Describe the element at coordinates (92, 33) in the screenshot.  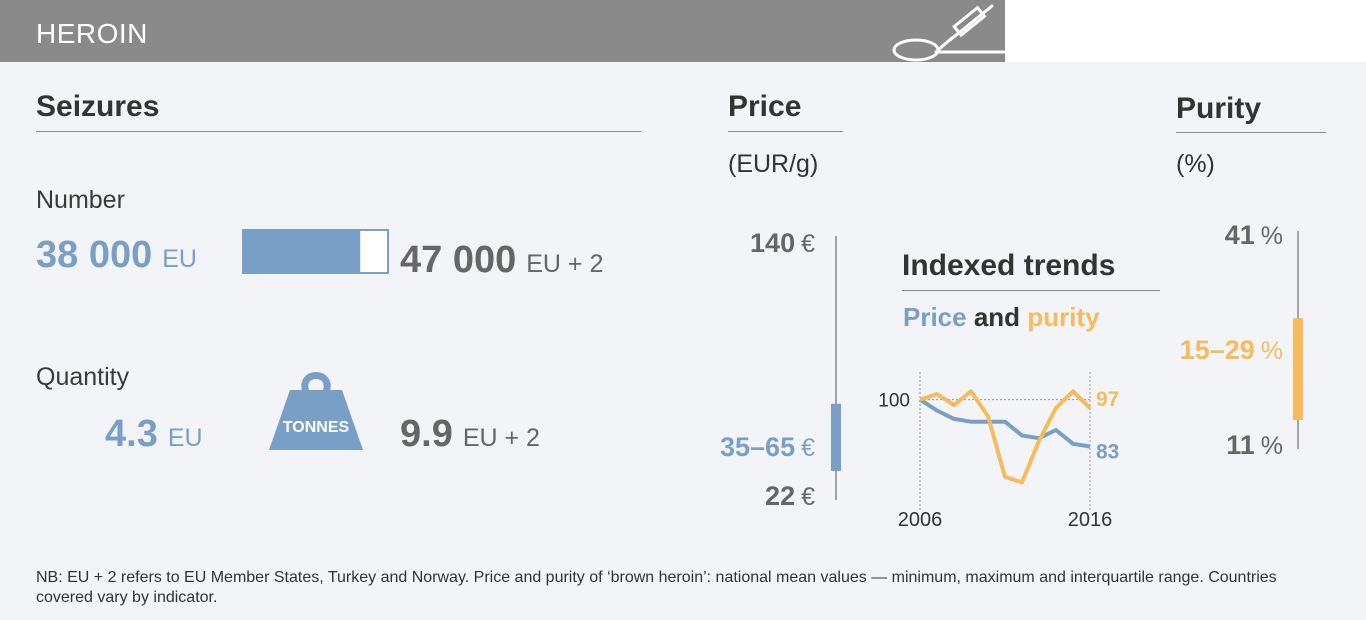
I see `page-title: HEROIN` at that location.